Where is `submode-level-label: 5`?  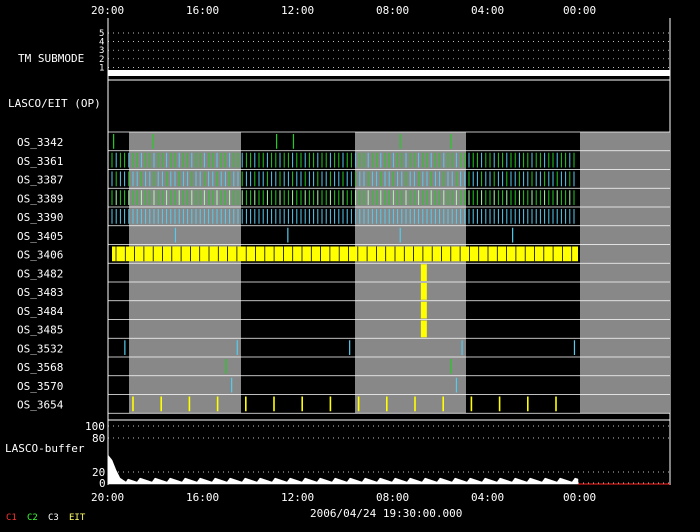 submode-level-label: 5 is located at coordinates (101, 34).